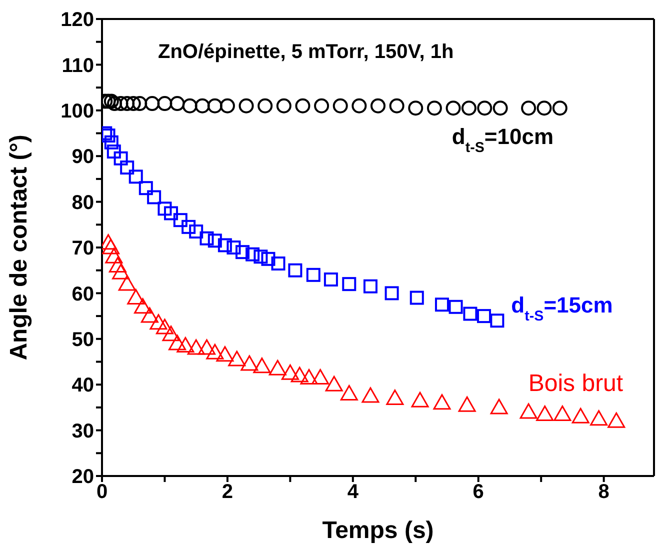 The width and height of the screenshot is (658, 548). What do you see at coordinates (503, 140) in the screenshot?
I see `series-label: d$_{t-S}$=10cm` at bounding box center [503, 140].